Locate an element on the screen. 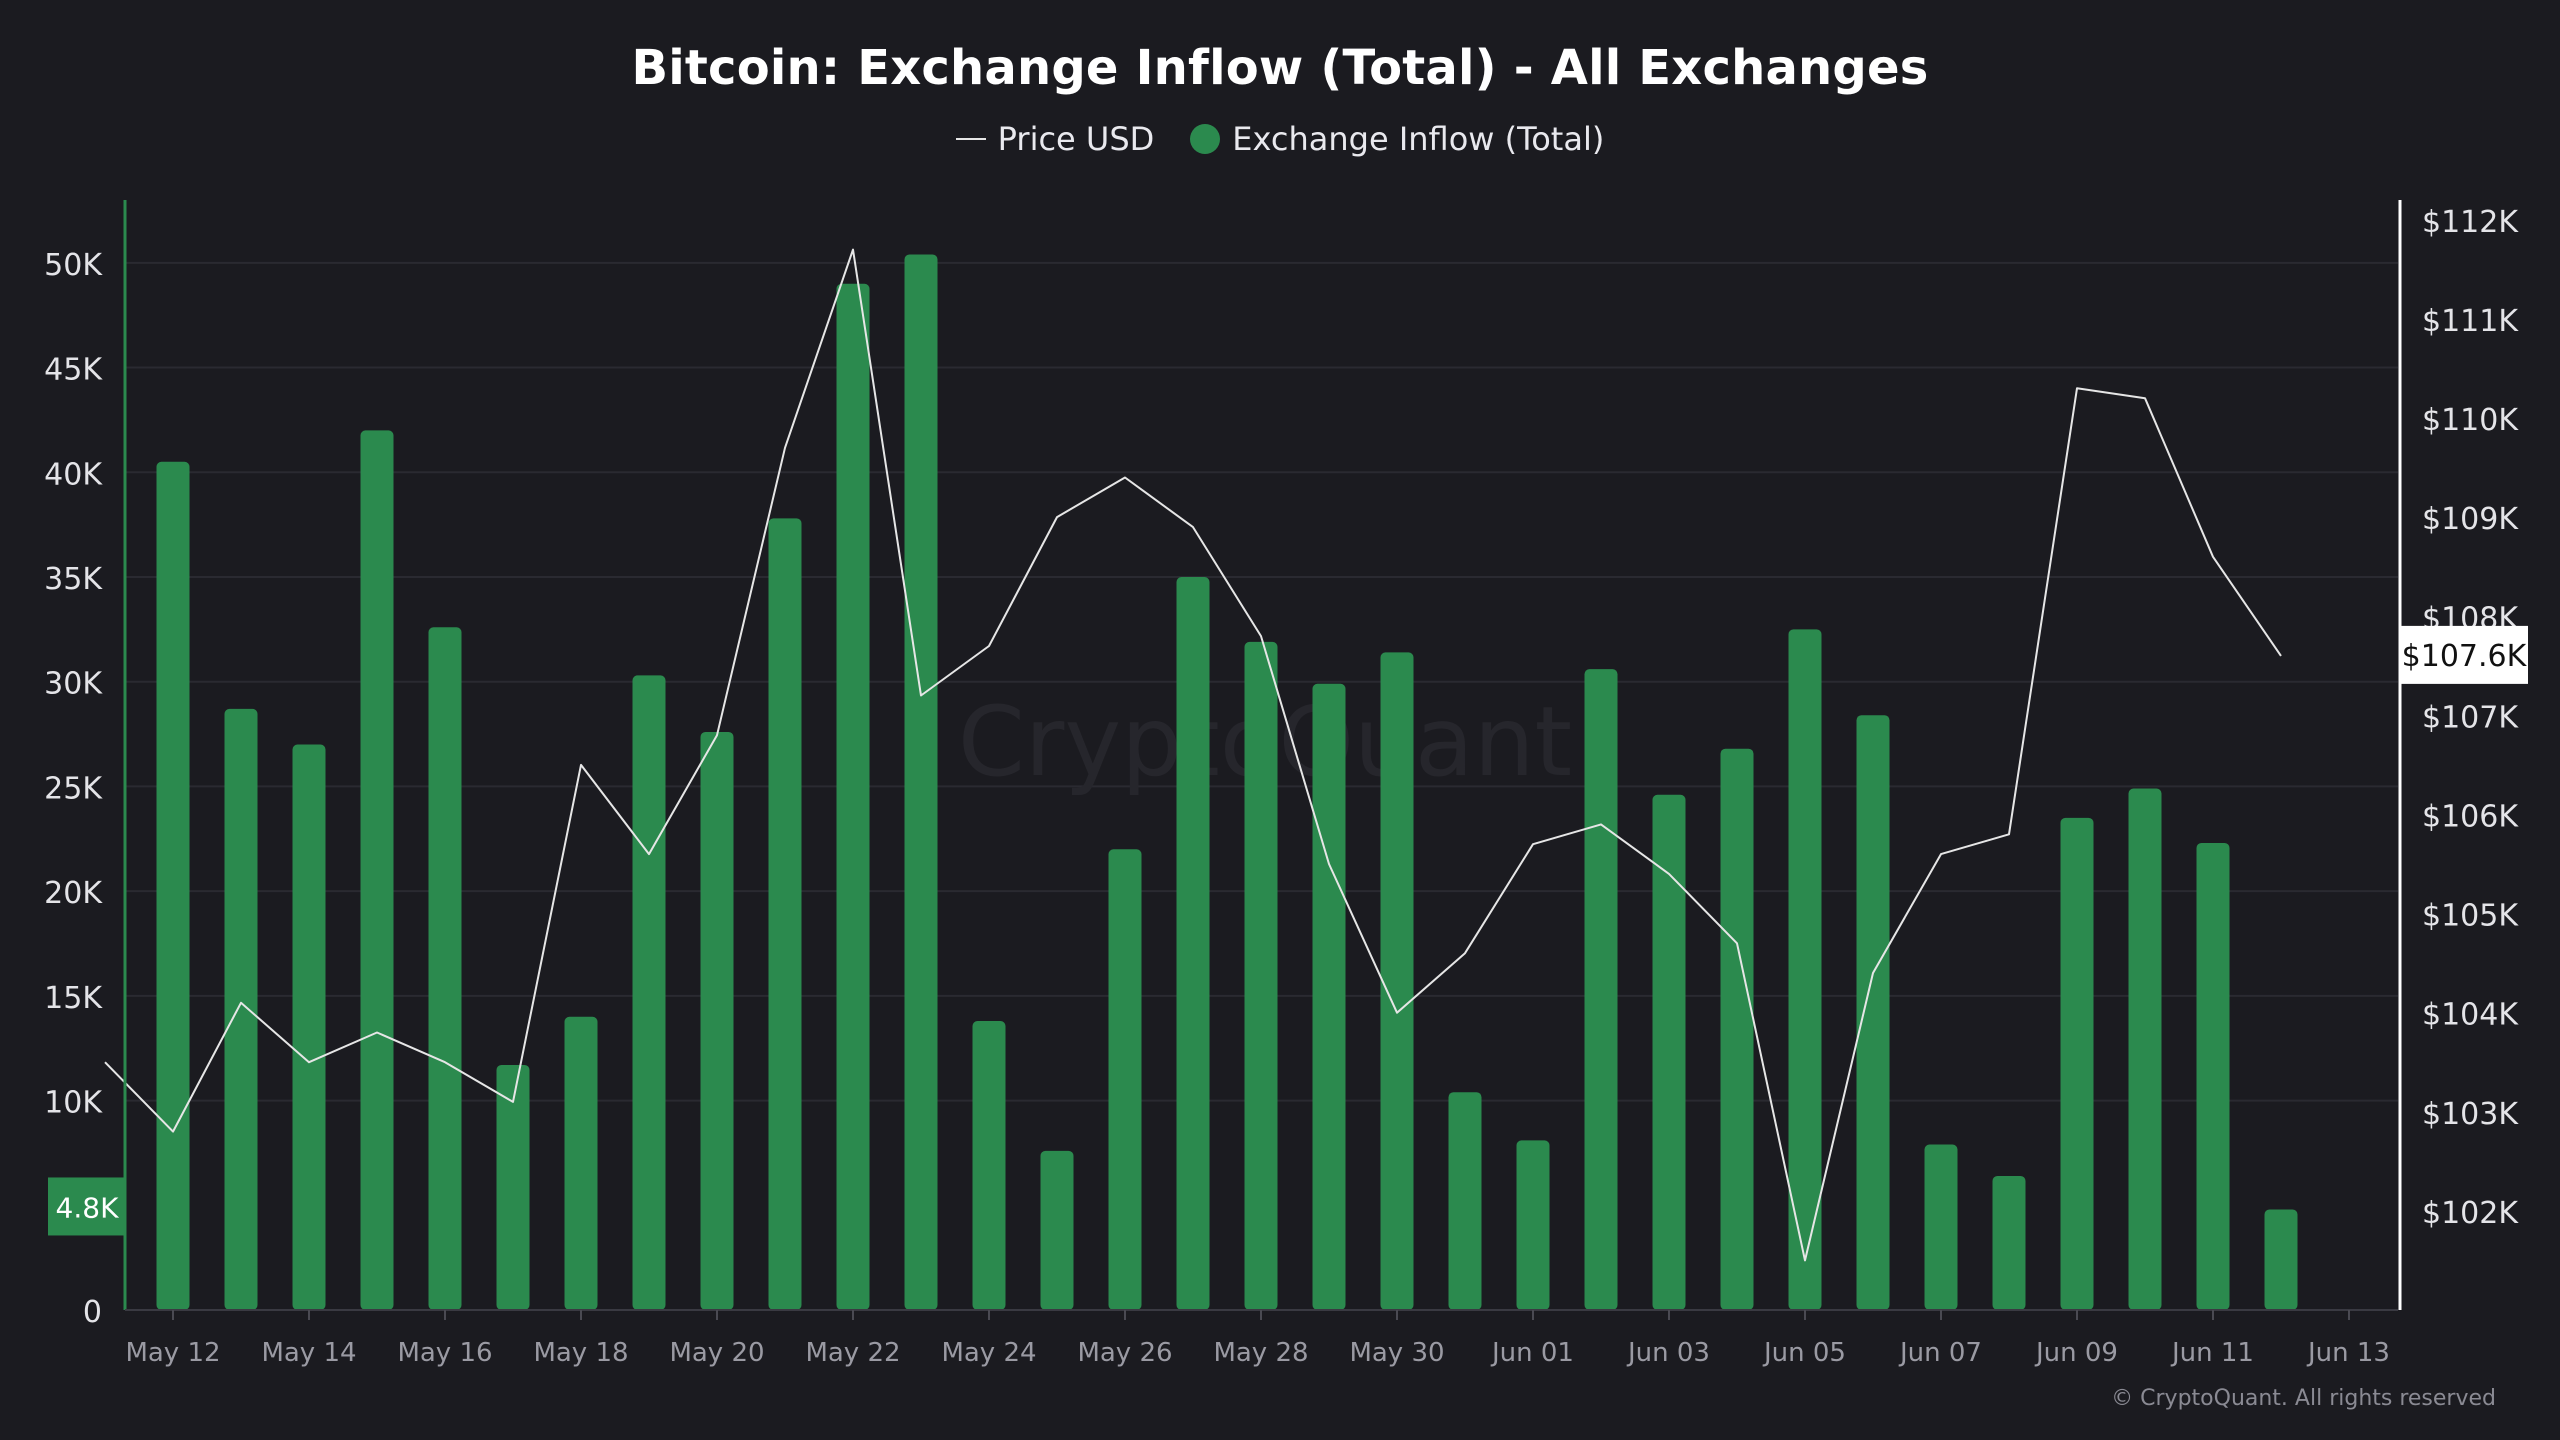  right-tick-label: $106K is located at coordinates (2470, 816).